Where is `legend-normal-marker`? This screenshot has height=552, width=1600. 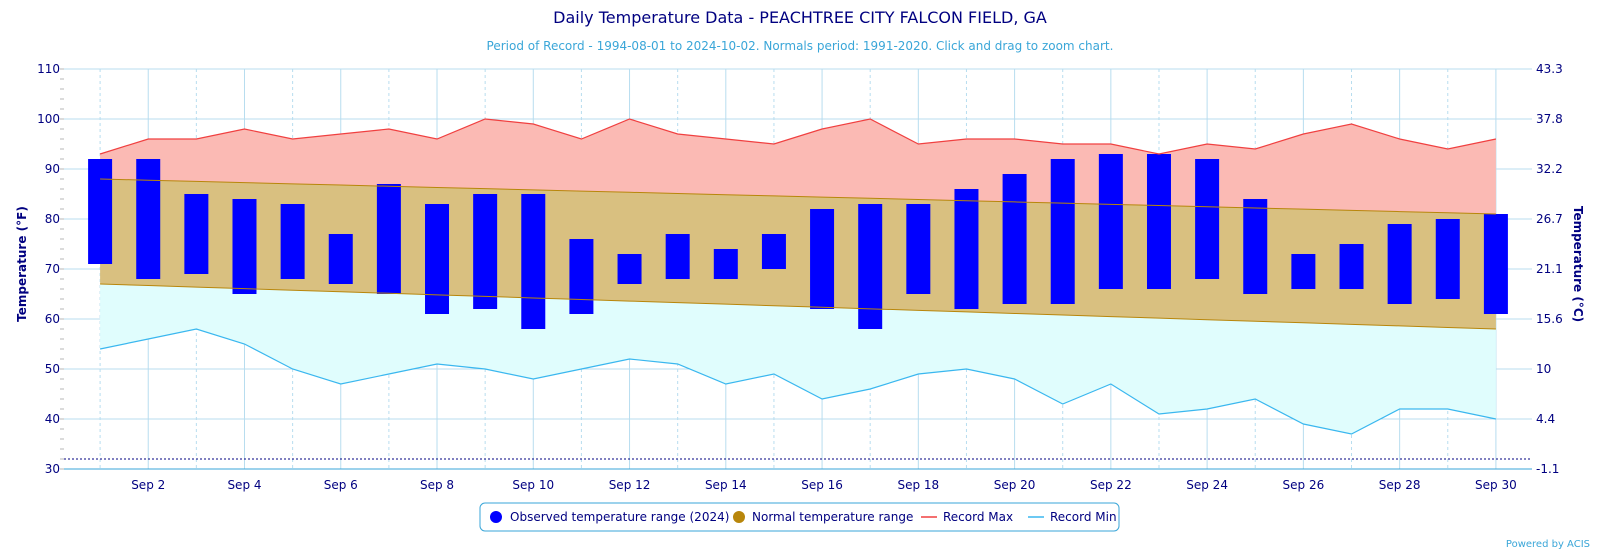
legend-normal-marker is located at coordinates (739, 517).